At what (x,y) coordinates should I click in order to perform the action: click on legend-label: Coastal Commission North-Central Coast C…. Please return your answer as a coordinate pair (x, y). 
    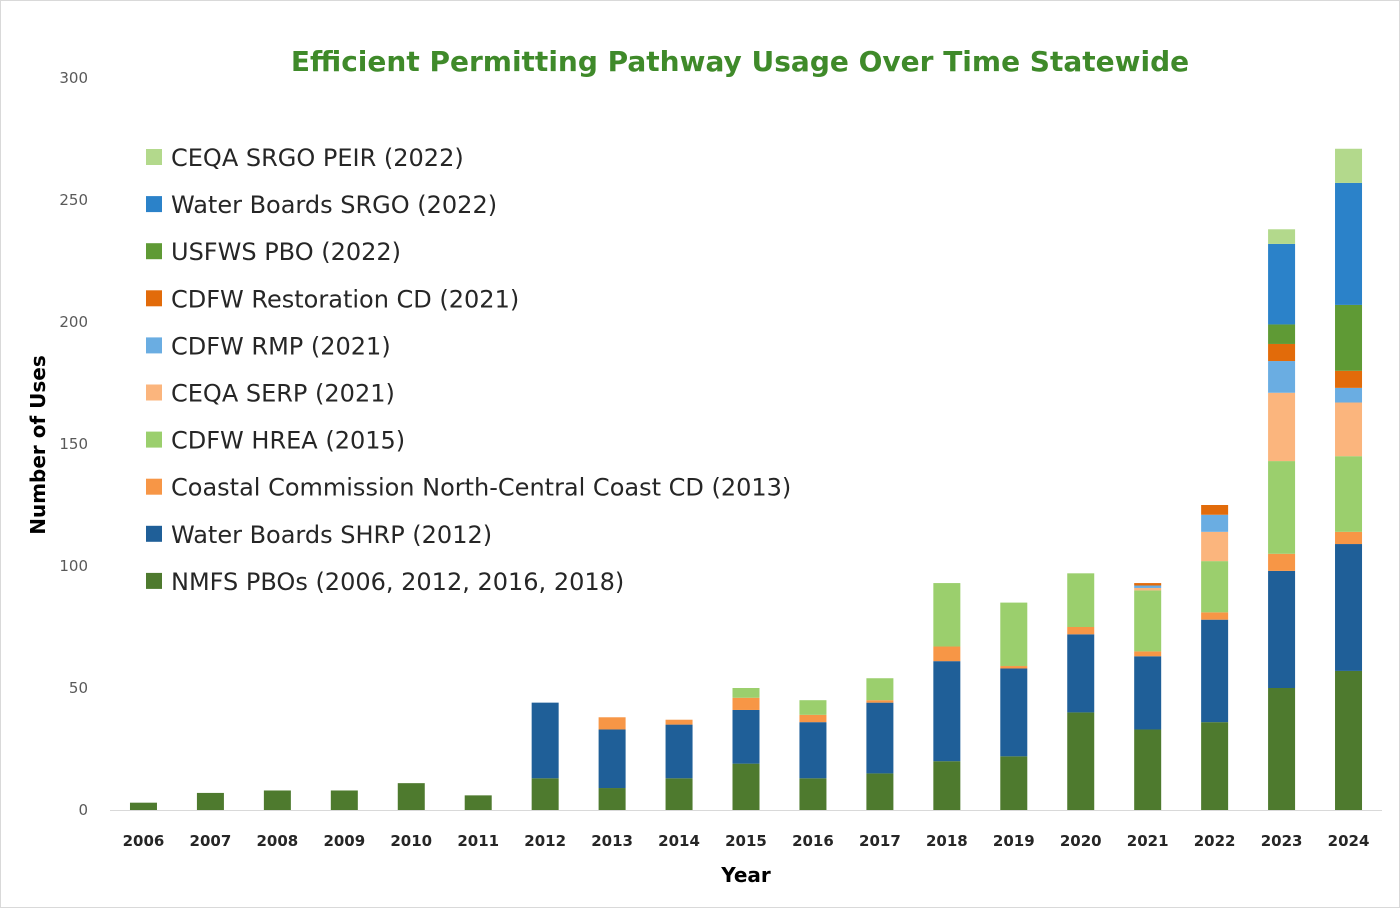
    Looking at the image, I should click on (481, 488).